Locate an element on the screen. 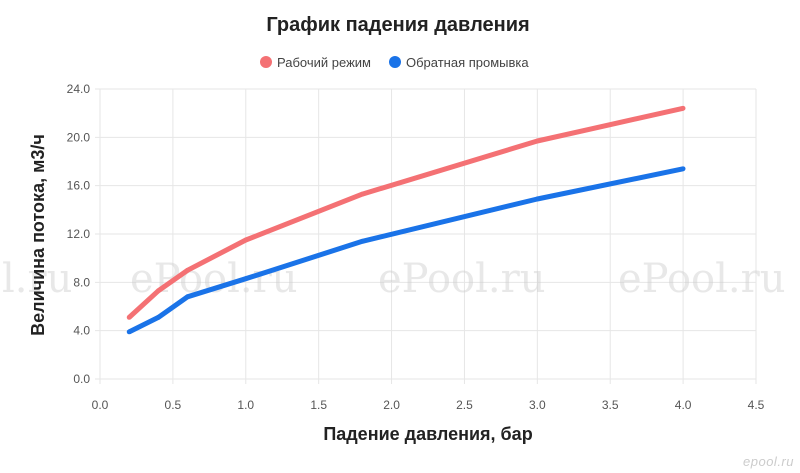 The width and height of the screenshot is (800, 473). legend-marker-backwash is located at coordinates (395, 62).